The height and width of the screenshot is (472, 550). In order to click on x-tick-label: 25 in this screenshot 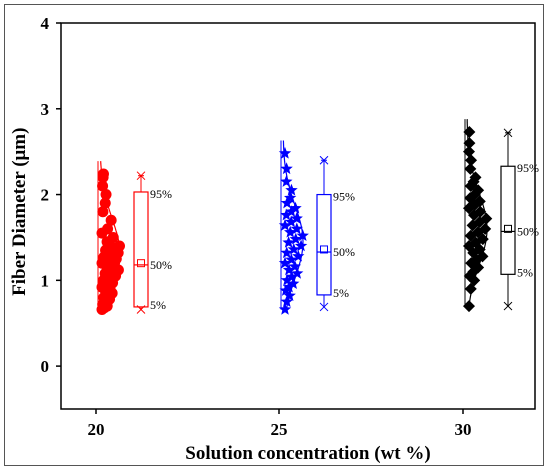, I will do `click(279, 429)`.